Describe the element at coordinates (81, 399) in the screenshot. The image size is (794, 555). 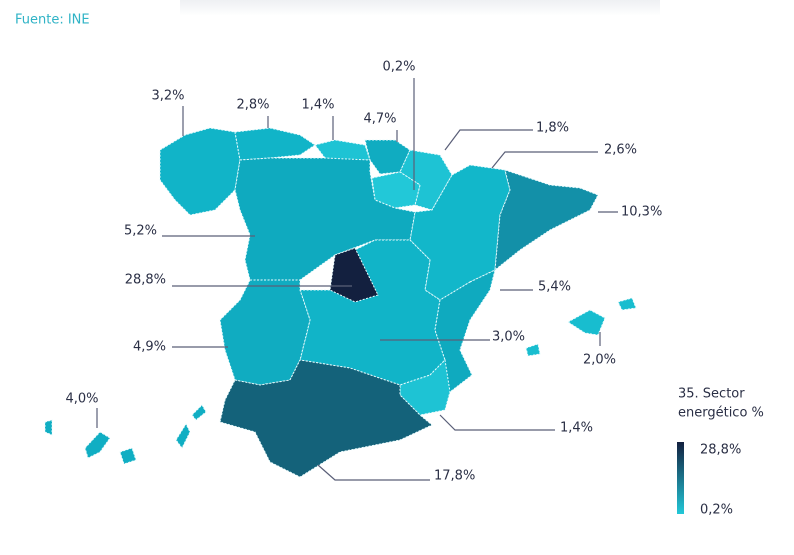
I see `region-label: 4,0%` at that location.